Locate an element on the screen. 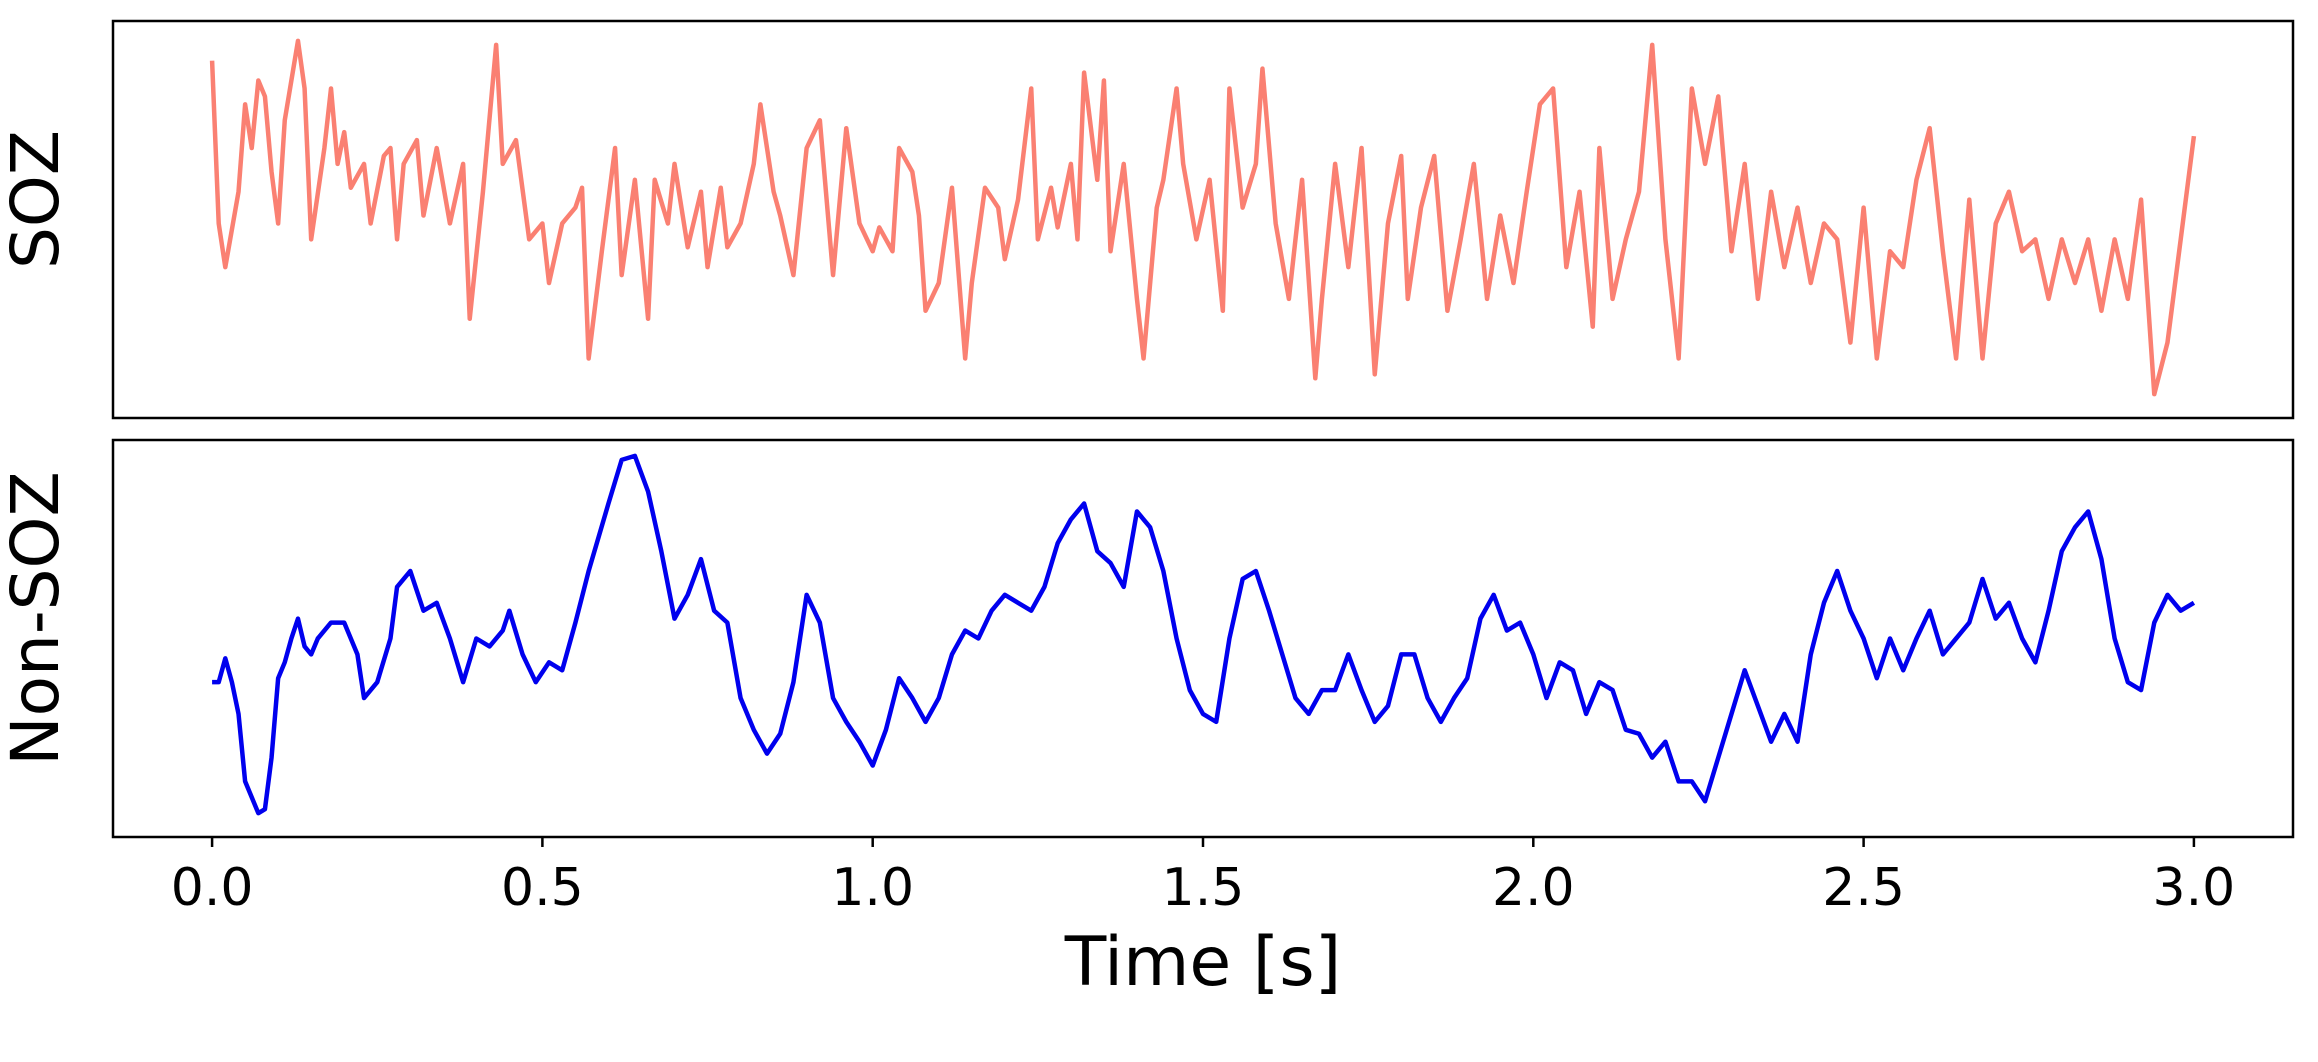  x-tick-label: 0.5 is located at coordinates (542, 888).